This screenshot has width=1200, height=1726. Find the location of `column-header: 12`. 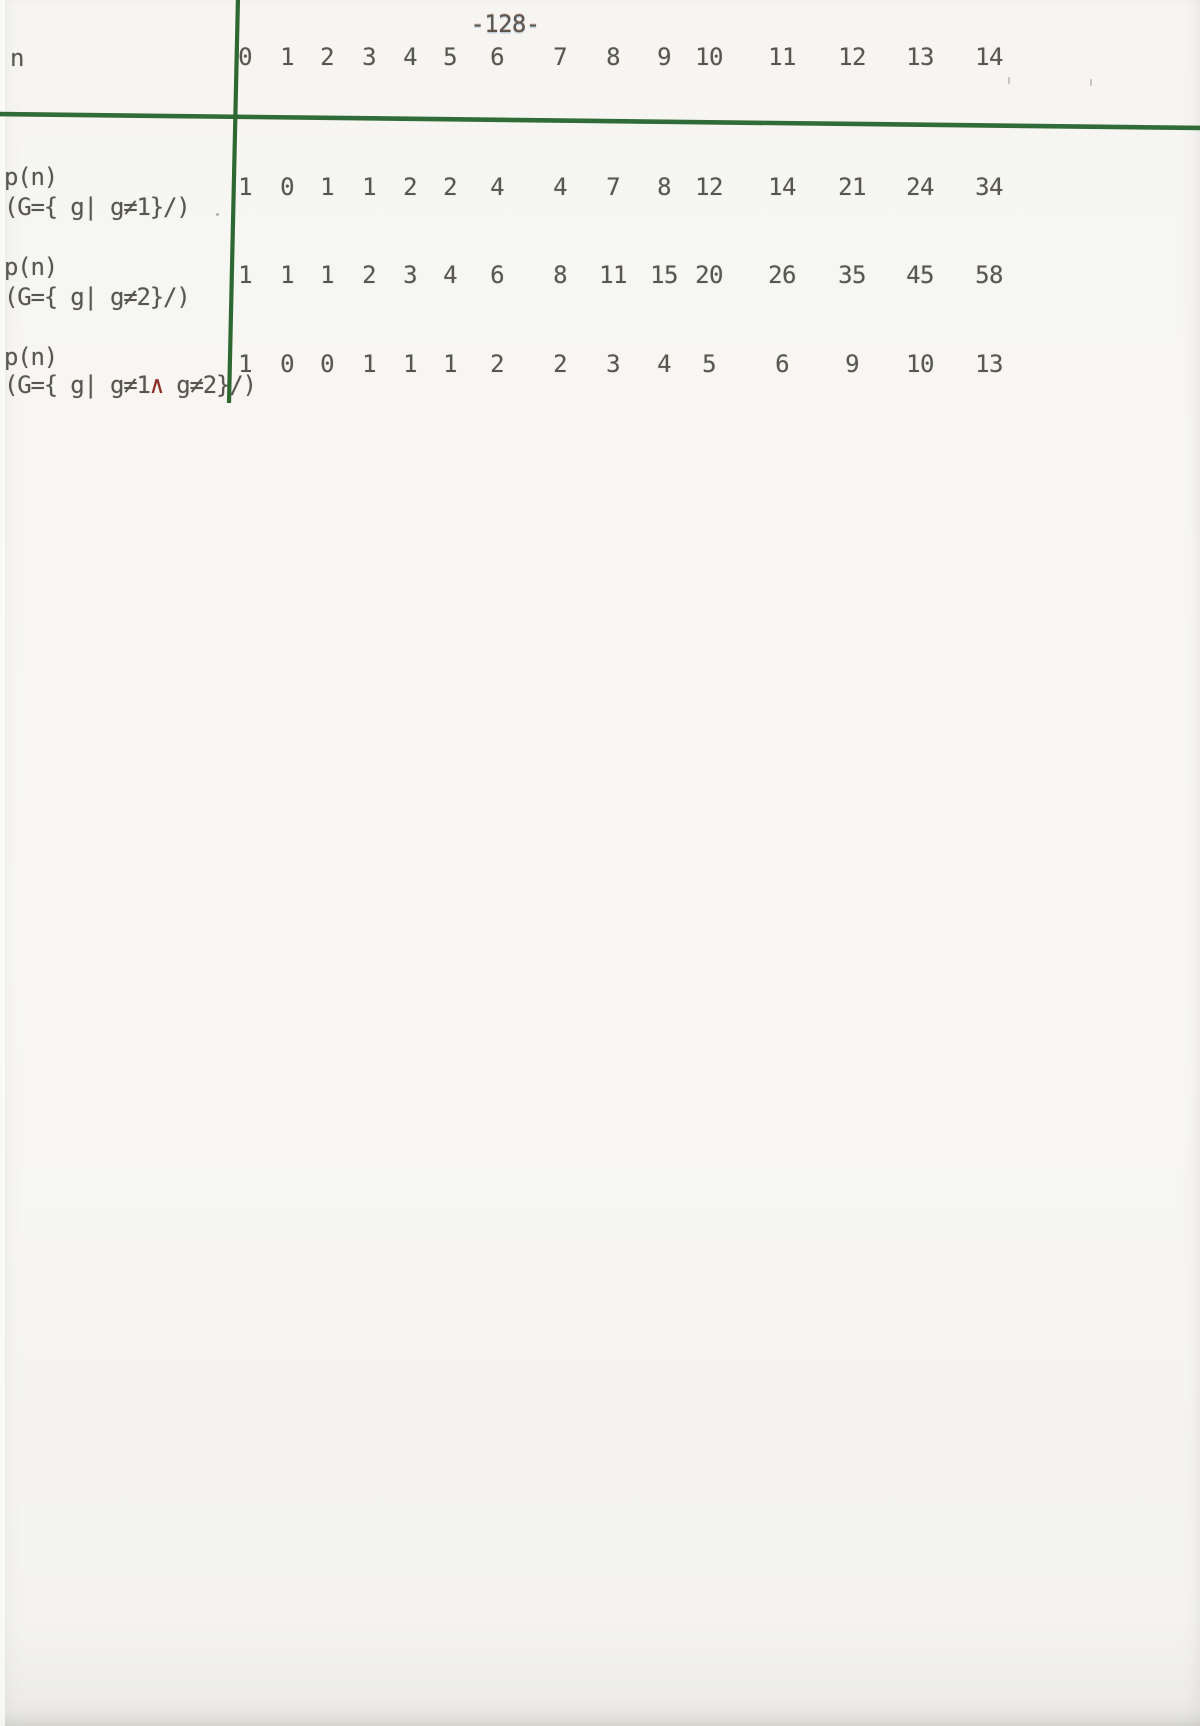

column-header: 12 is located at coordinates (852, 57).